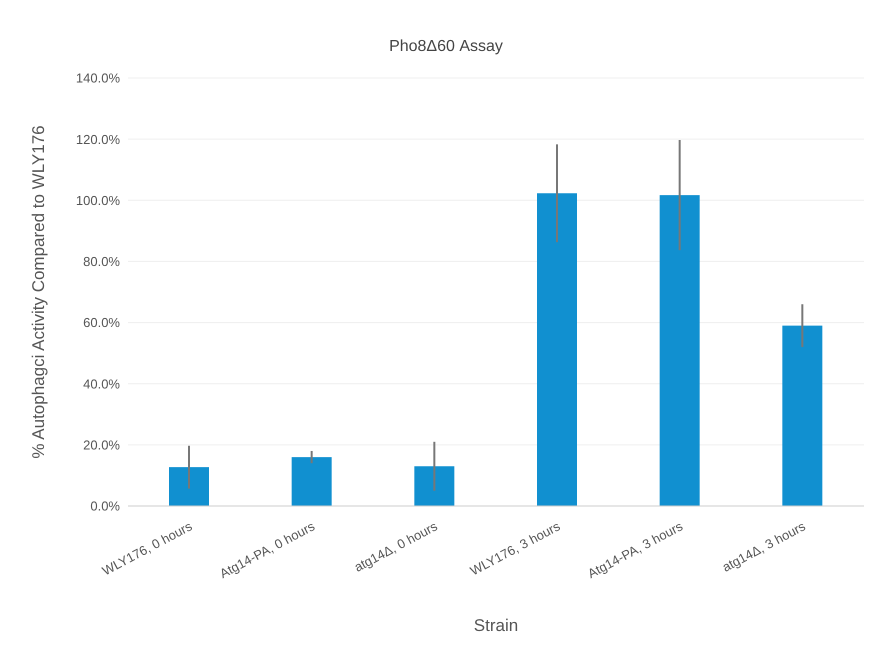 Image resolution: width=892 pixels, height=664 pixels. What do you see at coordinates (38, 292) in the screenshot?
I see `y-axis-title: % Autophagci Activity Compared to WLY176` at bounding box center [38, 292].